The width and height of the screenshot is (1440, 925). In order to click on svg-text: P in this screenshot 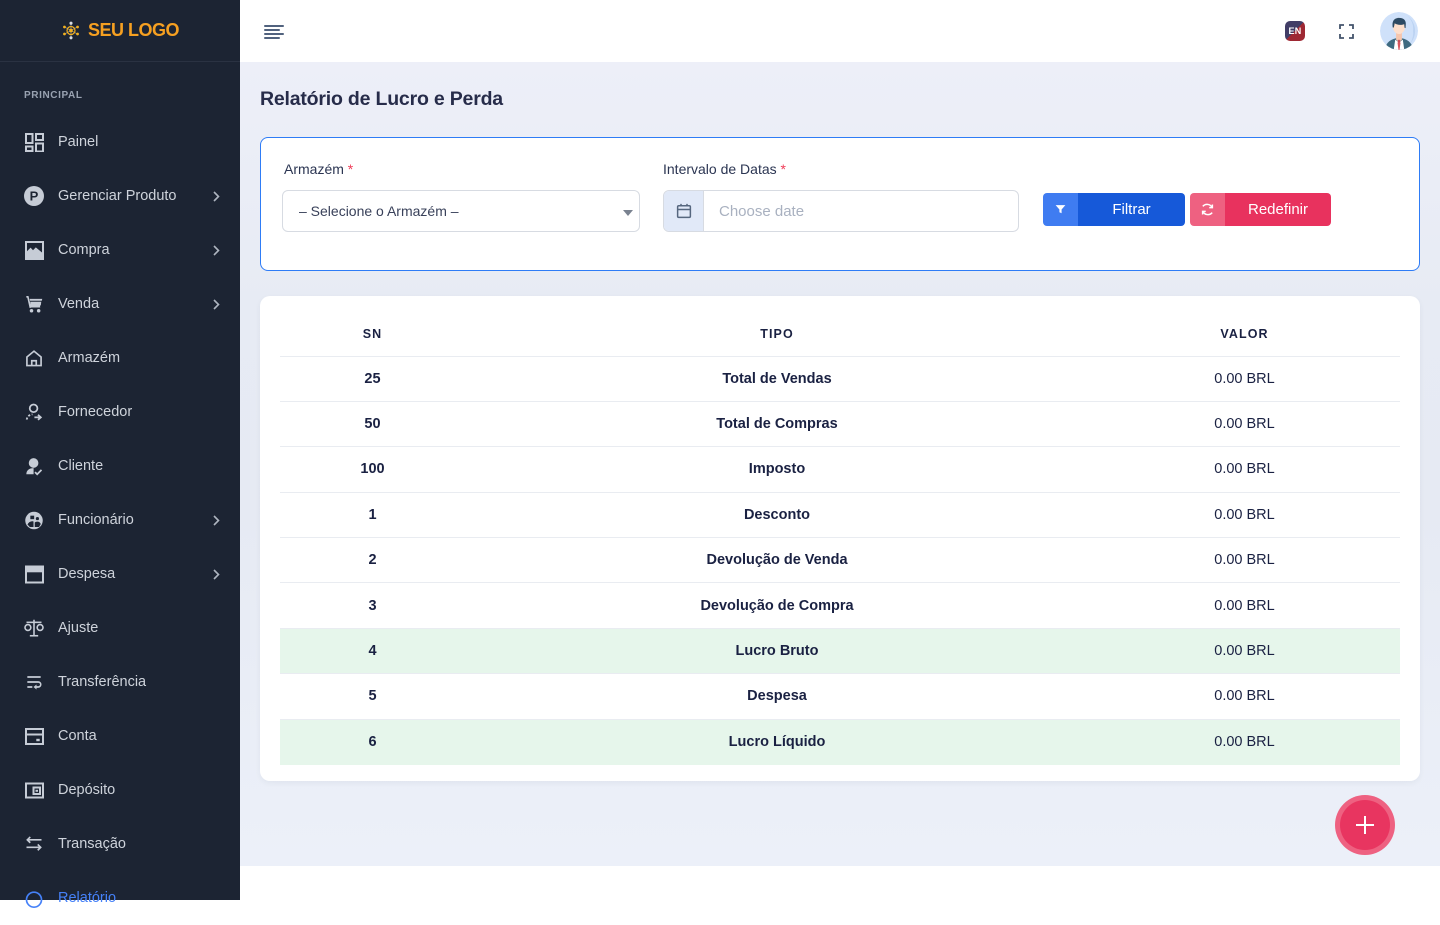, I will do `click(34, 196)`.